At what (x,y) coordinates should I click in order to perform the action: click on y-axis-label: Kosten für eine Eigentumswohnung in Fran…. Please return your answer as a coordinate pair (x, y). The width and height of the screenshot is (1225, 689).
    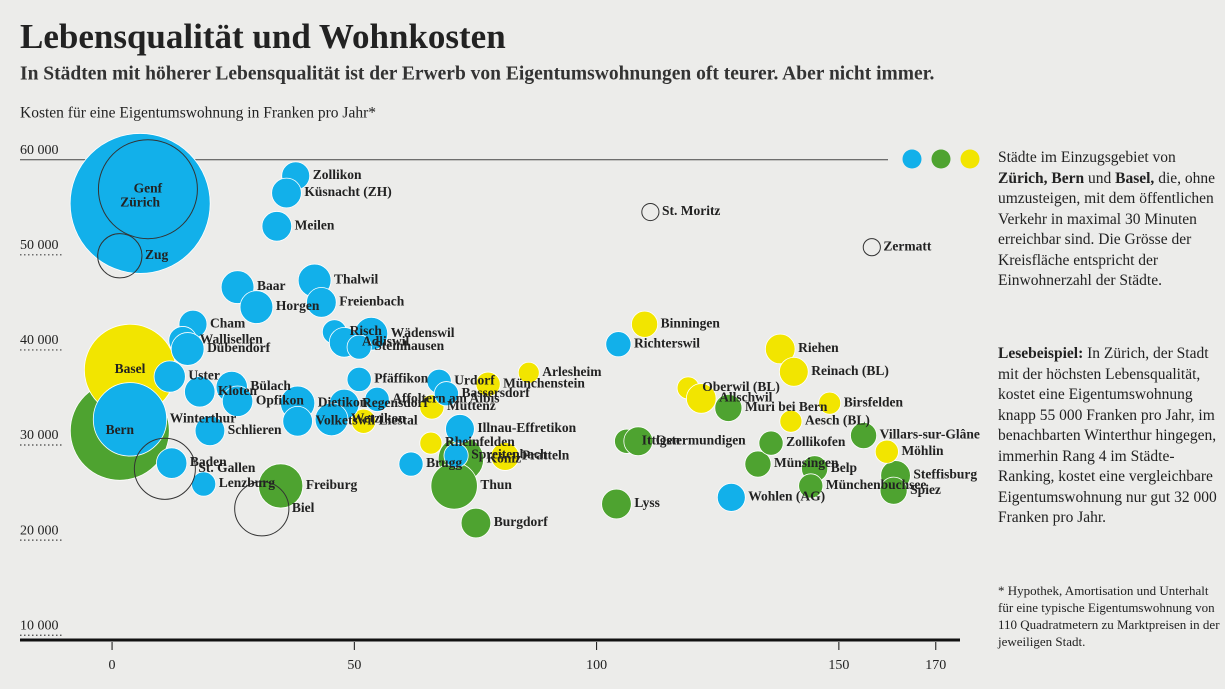
    Looking at the image, I should click on (198, 113).